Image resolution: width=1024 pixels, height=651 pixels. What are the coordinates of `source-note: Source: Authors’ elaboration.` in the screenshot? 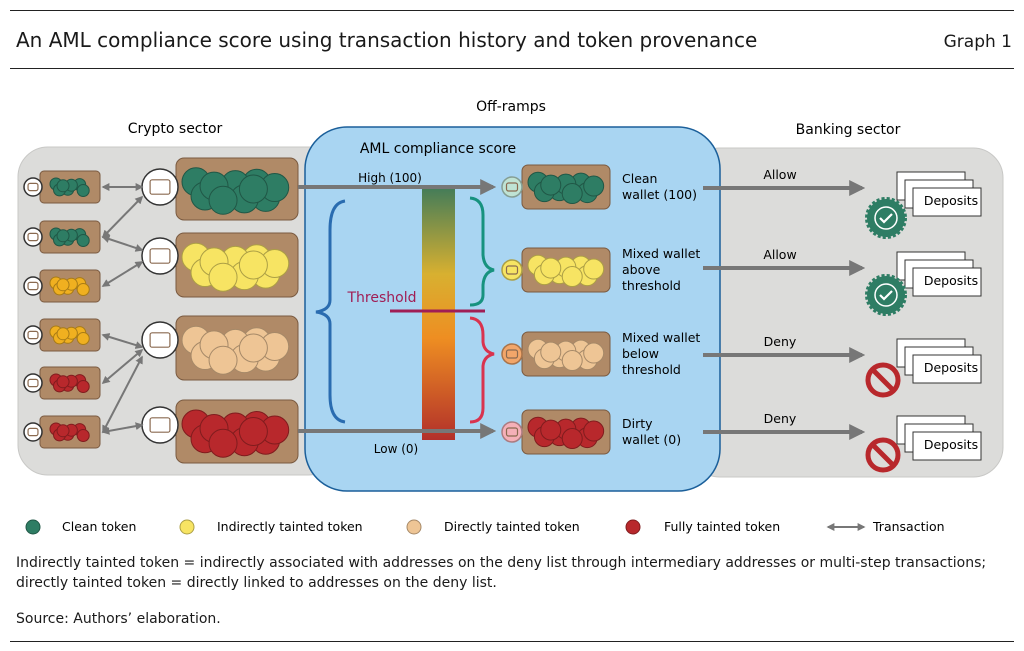 It's located at (118, 619).